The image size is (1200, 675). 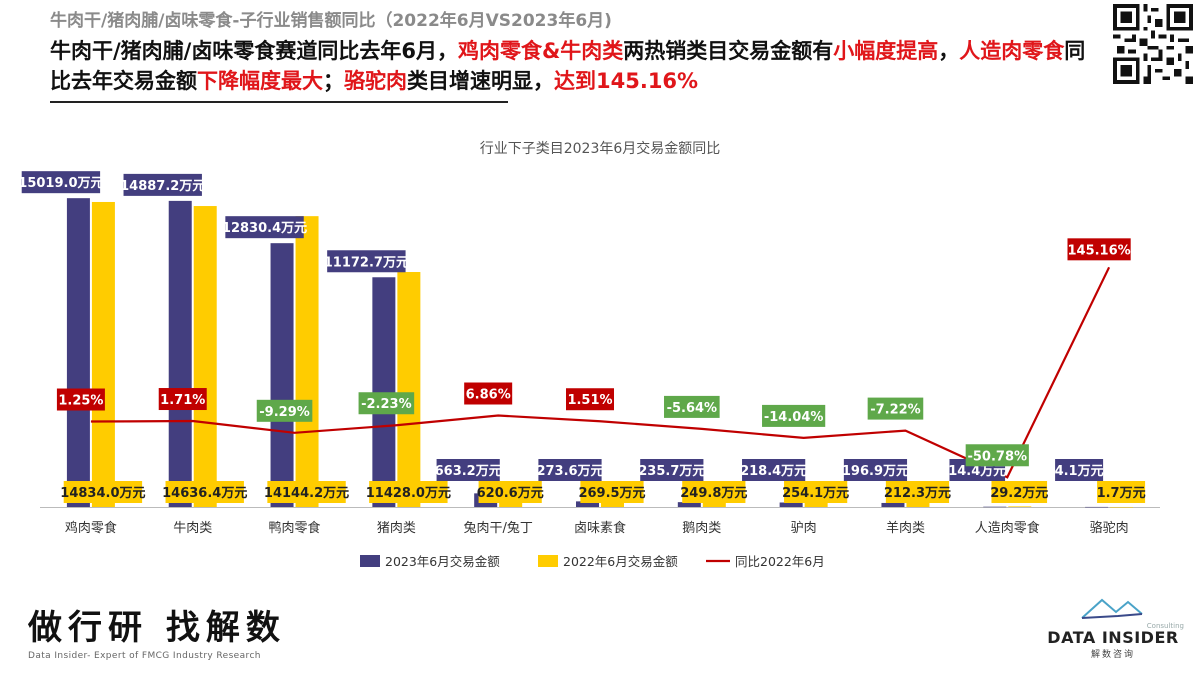 I want to click on data-label-2023: 196.9万元, so click(x=875, y=471).